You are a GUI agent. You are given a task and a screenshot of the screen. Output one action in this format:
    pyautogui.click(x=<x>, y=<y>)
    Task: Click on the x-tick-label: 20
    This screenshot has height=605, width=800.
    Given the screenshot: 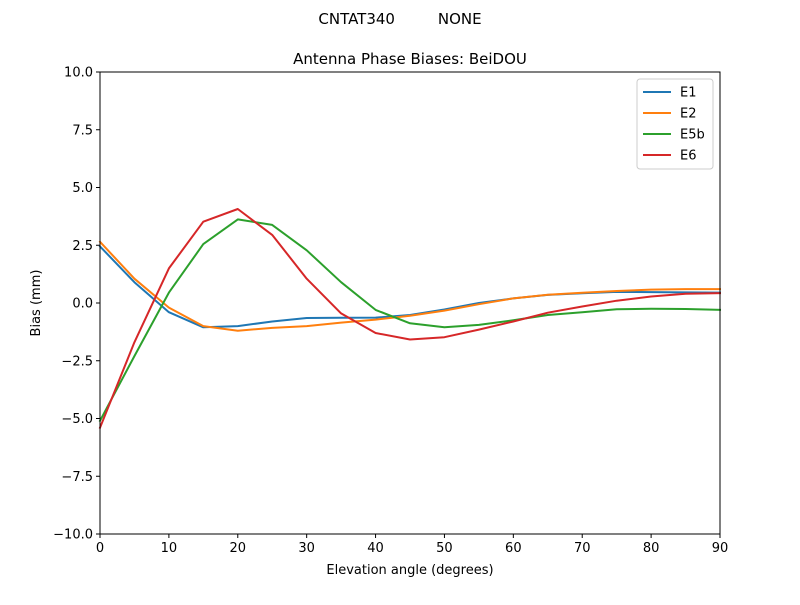 What is the action you would take?
    pyautogui.click(x=238, y=548)
    